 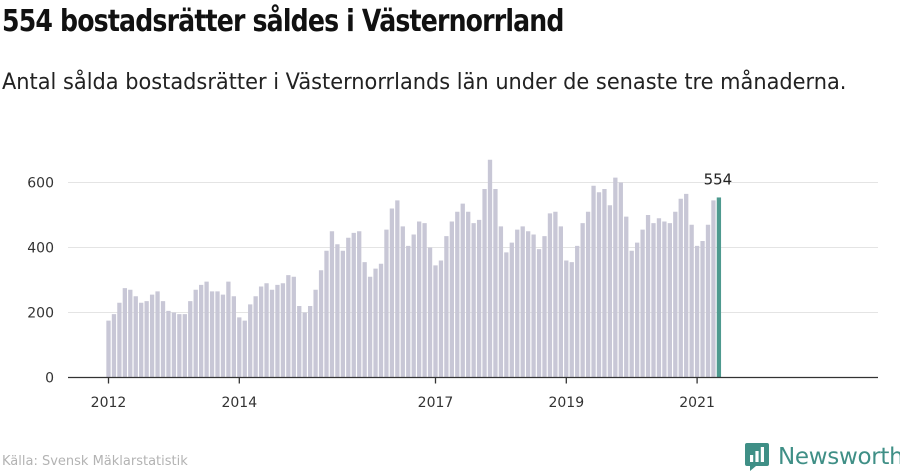 I want to click on axes, so click(x=473, y=380).